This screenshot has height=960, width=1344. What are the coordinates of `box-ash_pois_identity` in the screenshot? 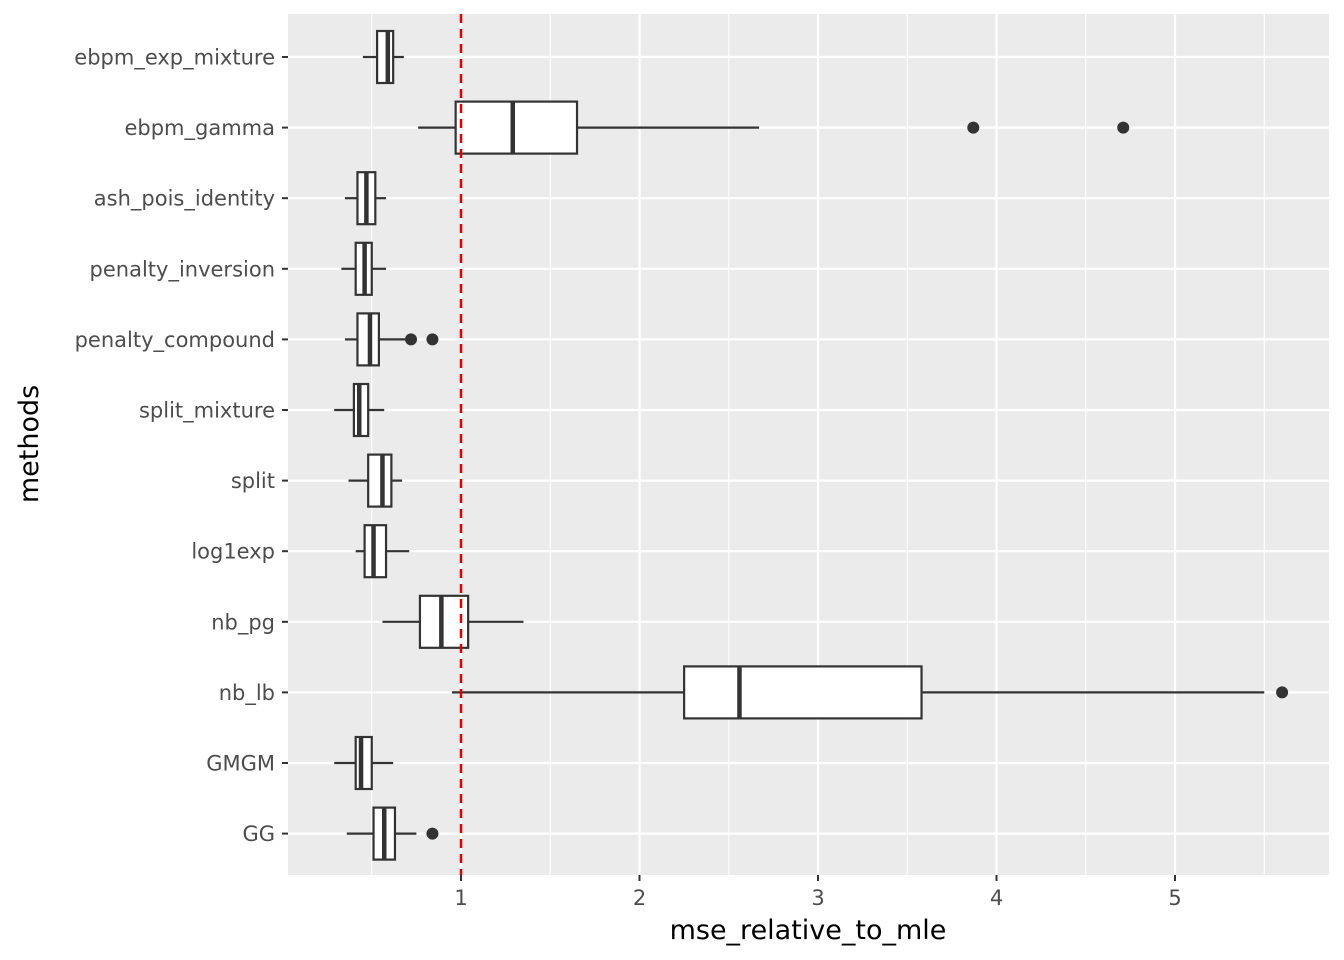 It's located at (365, 198).